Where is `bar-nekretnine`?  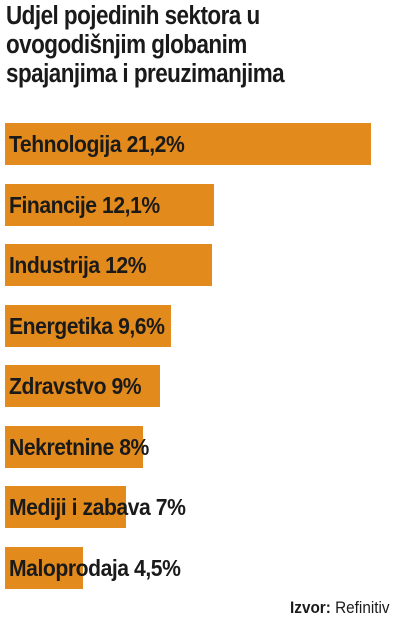
bar-nekretnine is located at coordinates (74, 446).